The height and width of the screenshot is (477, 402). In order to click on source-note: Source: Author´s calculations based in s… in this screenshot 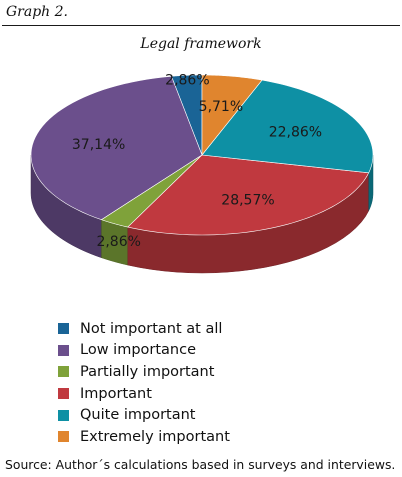, I will do `click(200, 464)`.